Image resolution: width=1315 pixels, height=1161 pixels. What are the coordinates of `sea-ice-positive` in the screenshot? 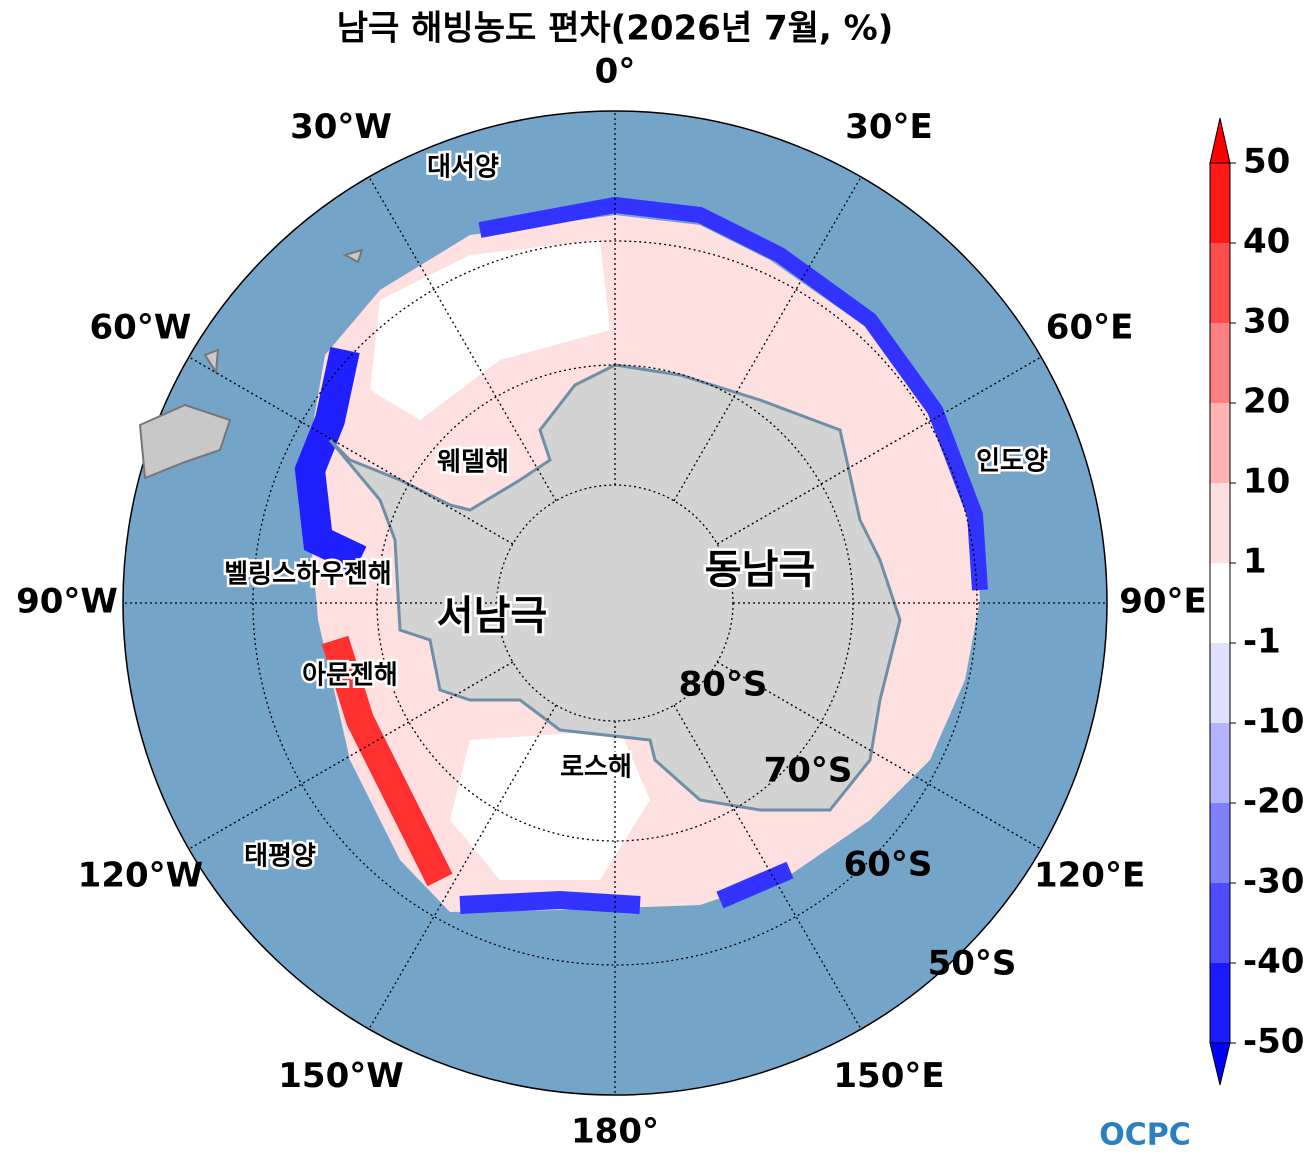 It's located at (387, 761).